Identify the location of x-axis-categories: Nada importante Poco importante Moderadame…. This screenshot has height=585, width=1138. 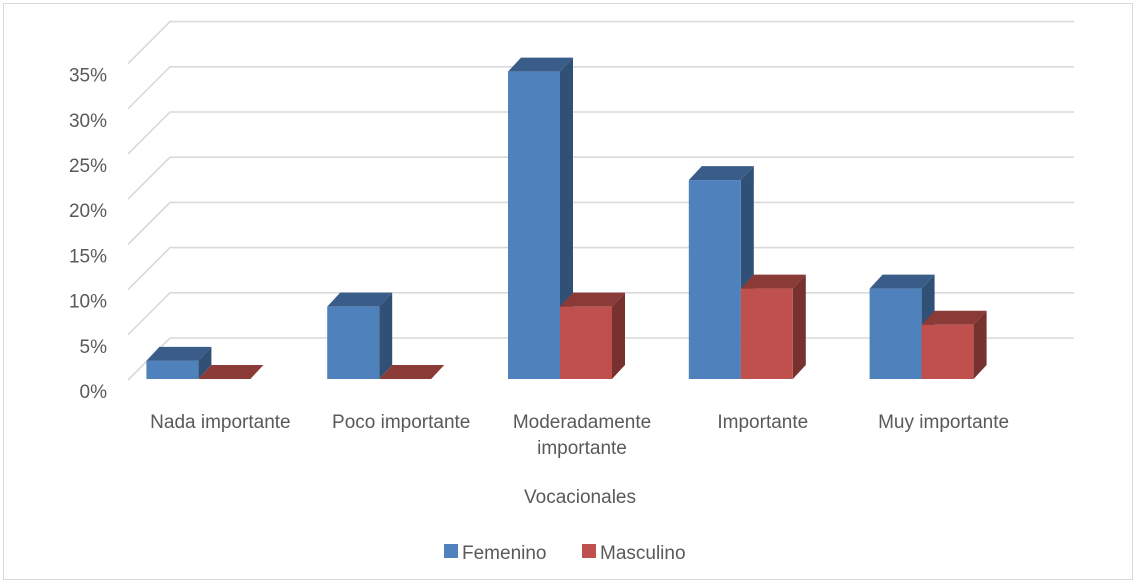
(579, 435).